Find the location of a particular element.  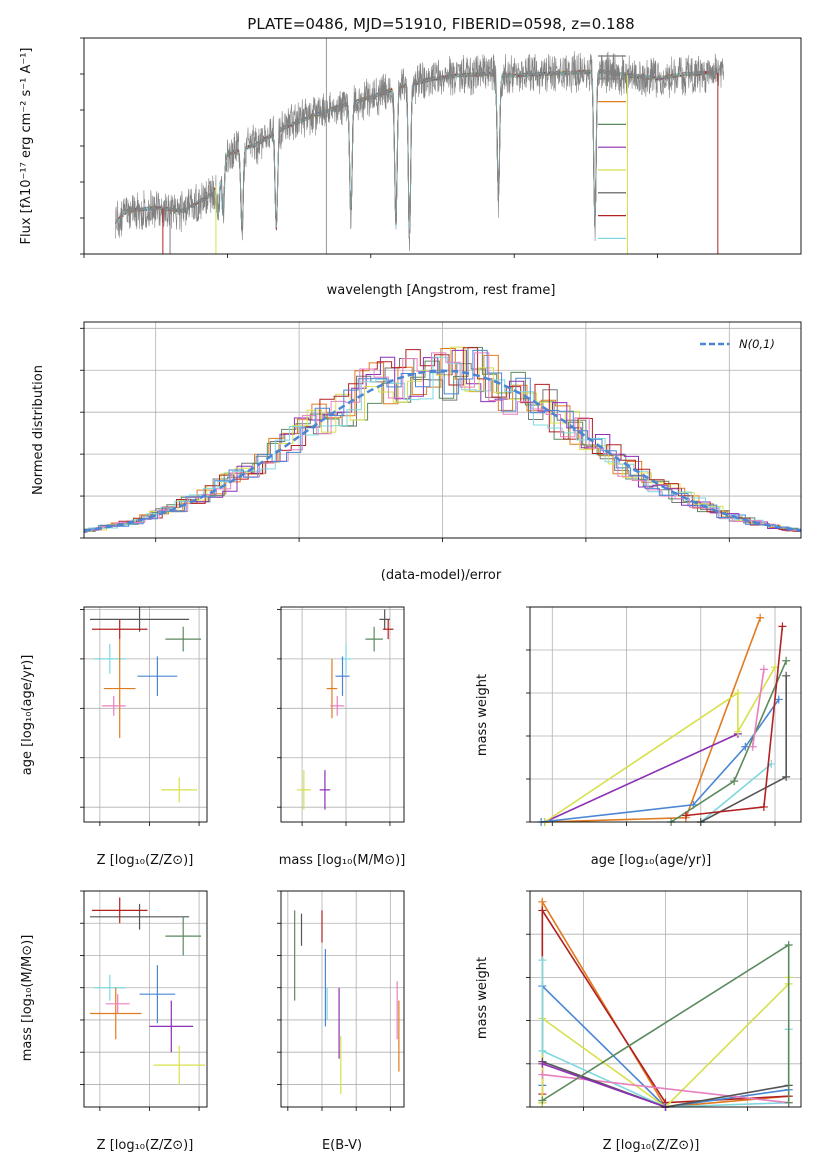

residual-marks is located at coordinates (442, 439).